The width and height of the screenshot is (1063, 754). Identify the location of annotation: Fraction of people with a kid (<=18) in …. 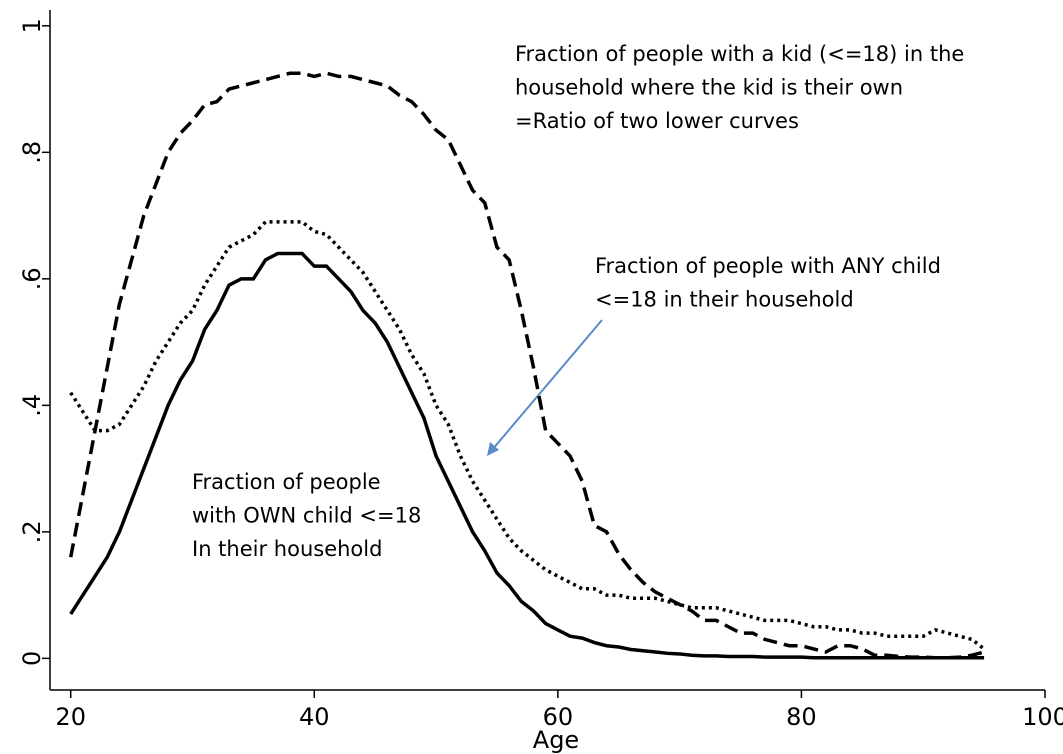
(739, 54).